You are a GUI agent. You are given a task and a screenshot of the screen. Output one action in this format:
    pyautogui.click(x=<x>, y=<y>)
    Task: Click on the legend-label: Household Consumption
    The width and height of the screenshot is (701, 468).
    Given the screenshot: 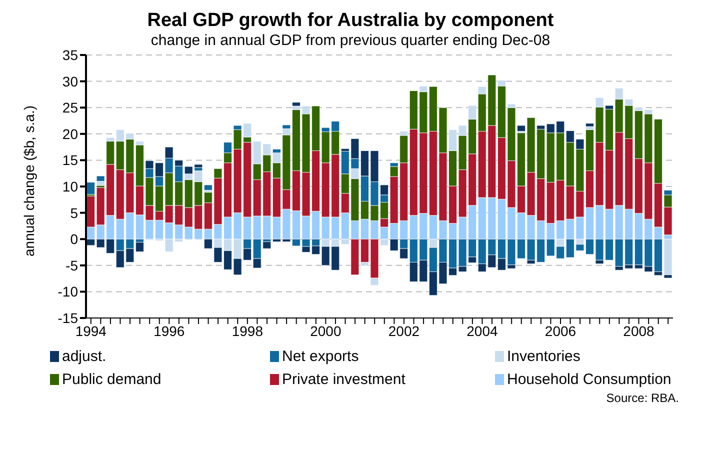 What is the action you would take?
    pyautogui.click(x=589, y=379)
    